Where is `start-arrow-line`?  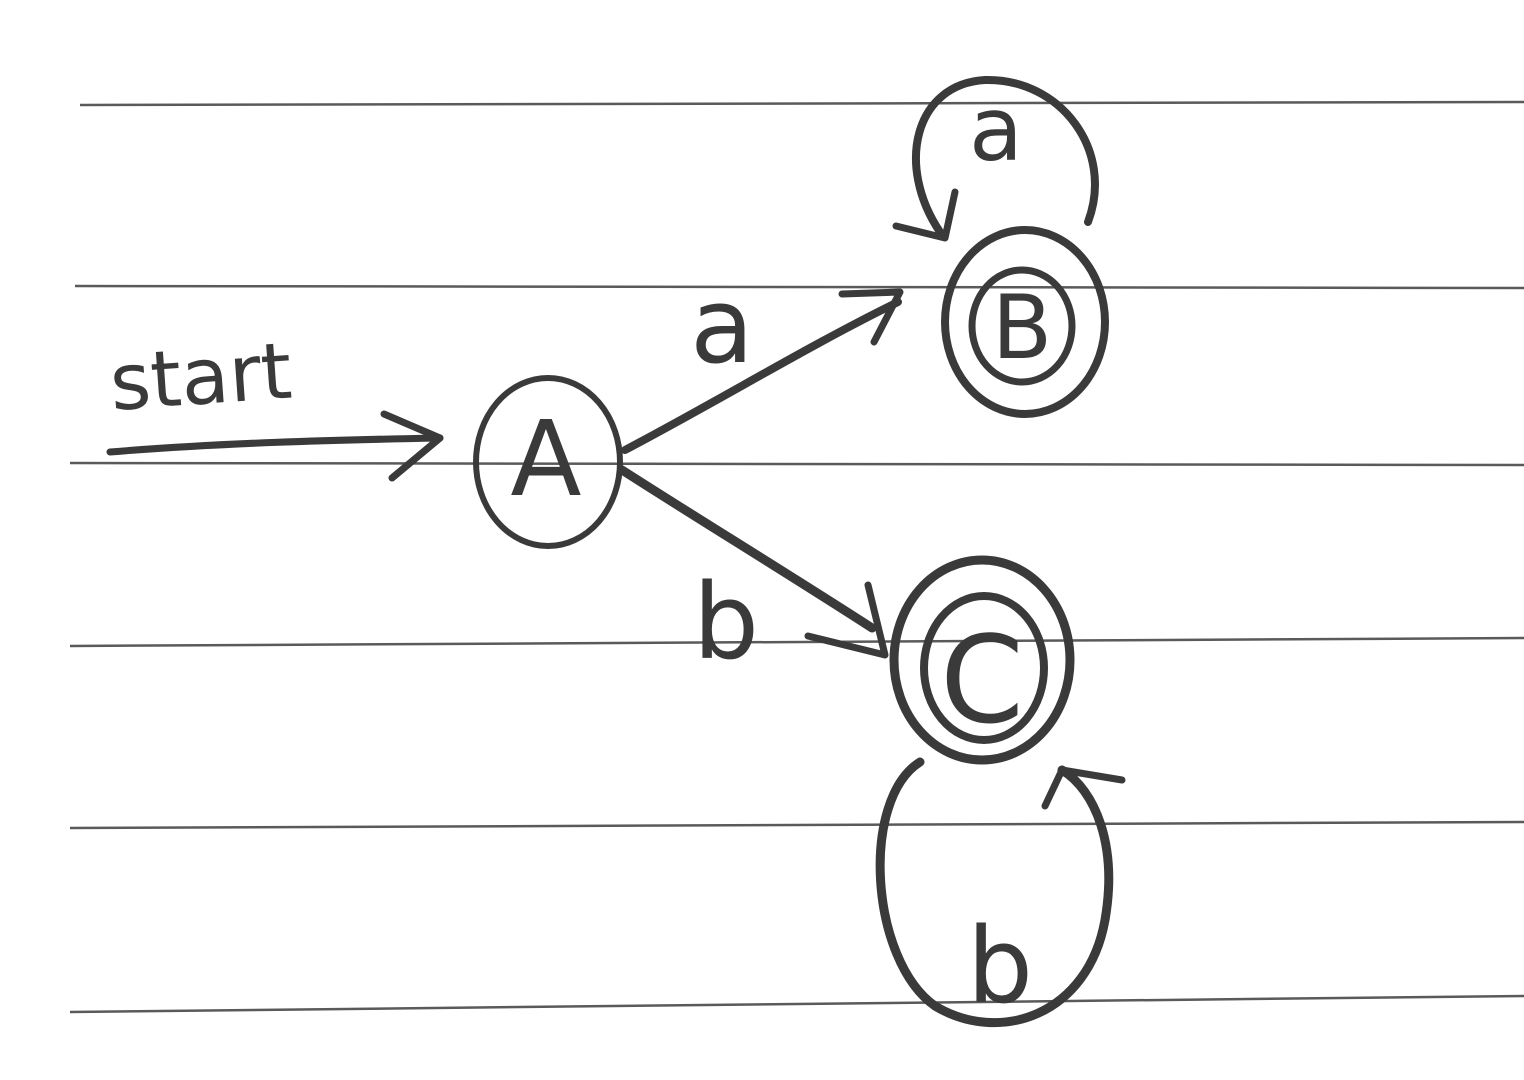
start-arrow-line is located at coordinates (275, 445).